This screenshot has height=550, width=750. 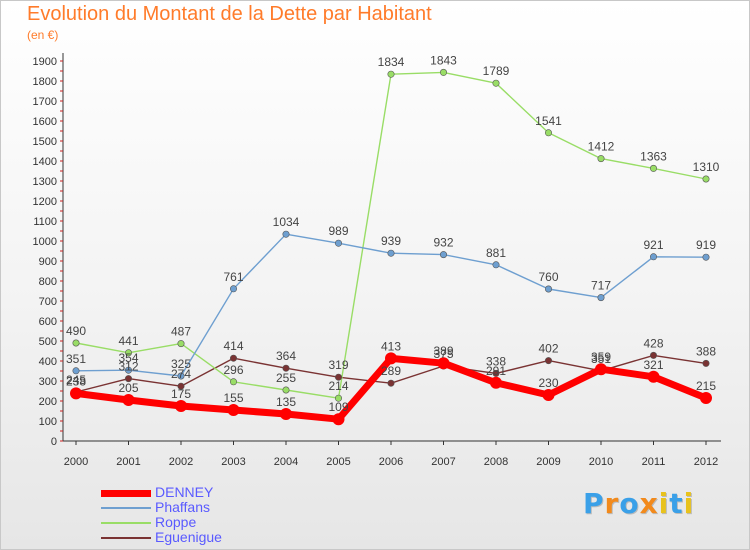 I want to click on data-label: 175, so click(x=181, y=394).